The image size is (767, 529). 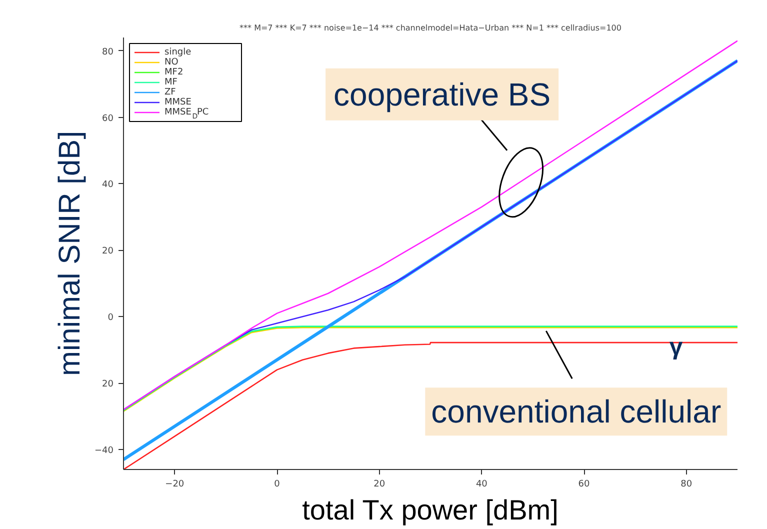 I want to click on x-tick-label: 60, so click(x=584, y=485).